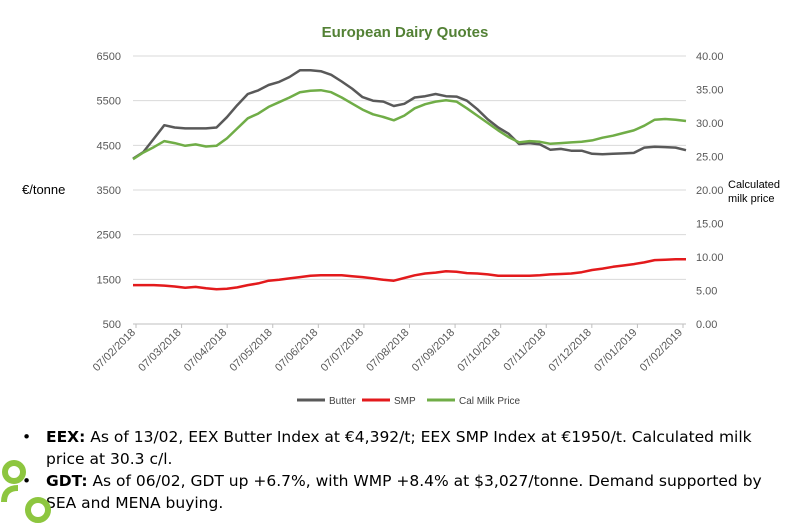 This screenshot has width=790, height=527. What do you see at coordinates (43, 189) in the screenshot?
I see `left-axis-label: €/tonne` at bounding box center [43, 189].